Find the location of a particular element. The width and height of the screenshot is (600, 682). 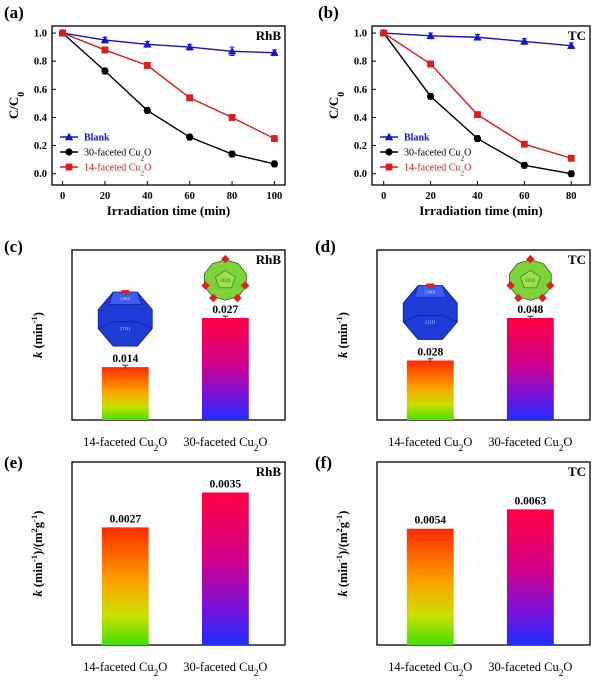

panel-label: (d) is located at coordinates (325, 246).